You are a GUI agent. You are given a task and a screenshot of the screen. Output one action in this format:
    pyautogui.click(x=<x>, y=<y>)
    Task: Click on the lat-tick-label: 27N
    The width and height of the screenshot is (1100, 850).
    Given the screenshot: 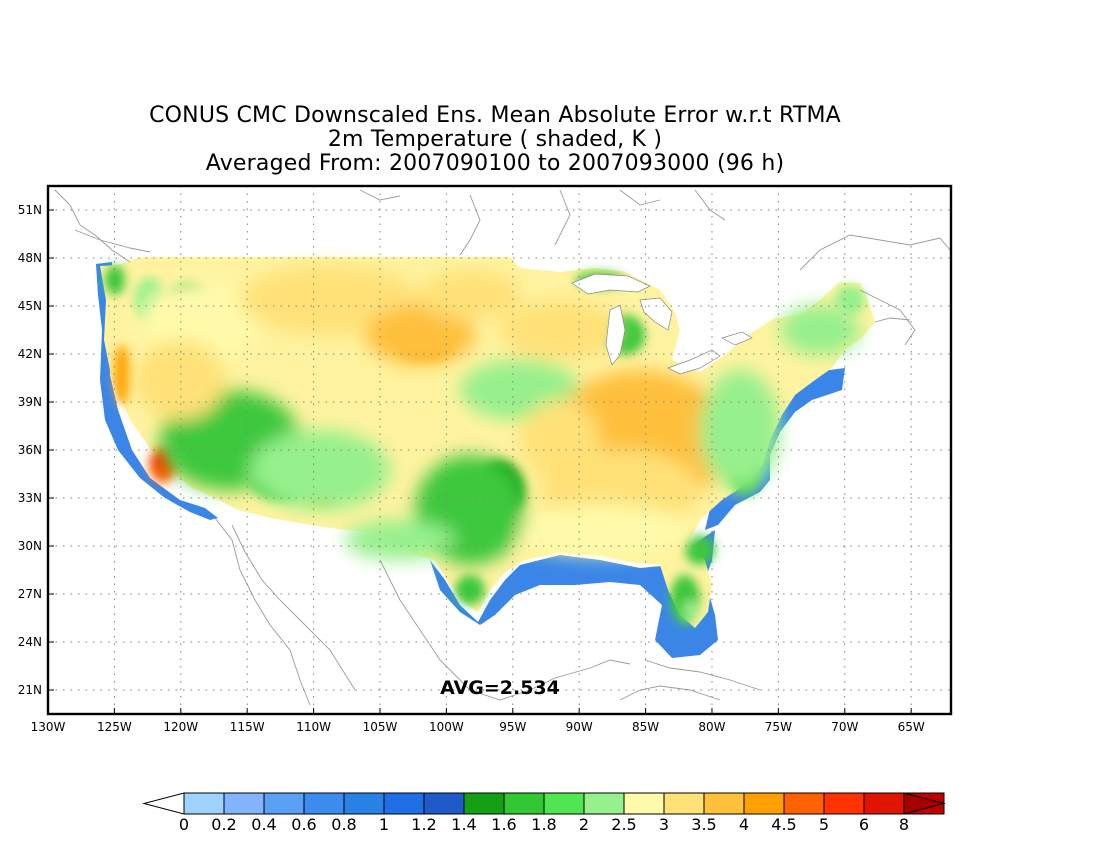 What is the action you would take?
    pyautogui.click(x=30, y=594)
    